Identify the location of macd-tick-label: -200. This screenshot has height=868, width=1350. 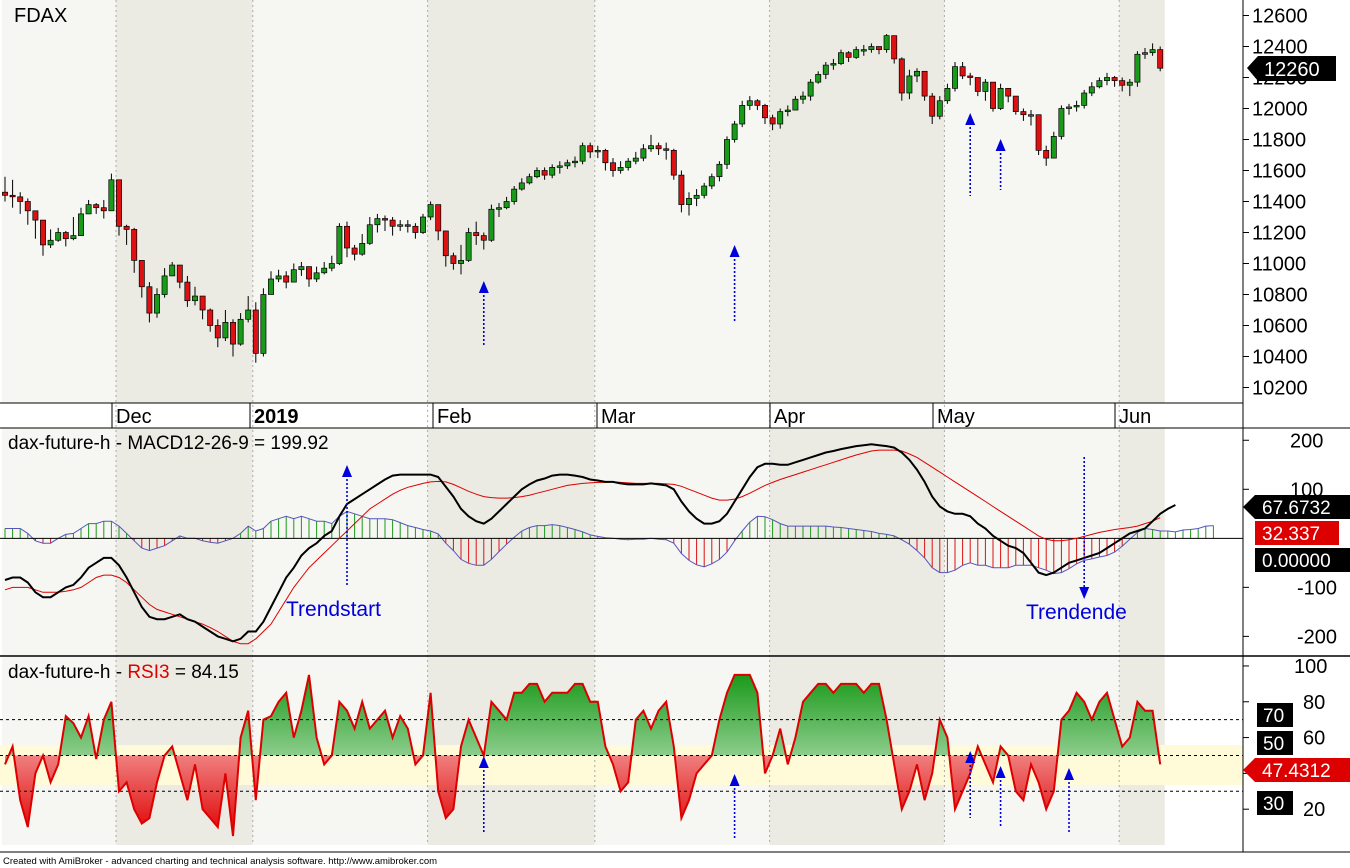
(1317, 637).